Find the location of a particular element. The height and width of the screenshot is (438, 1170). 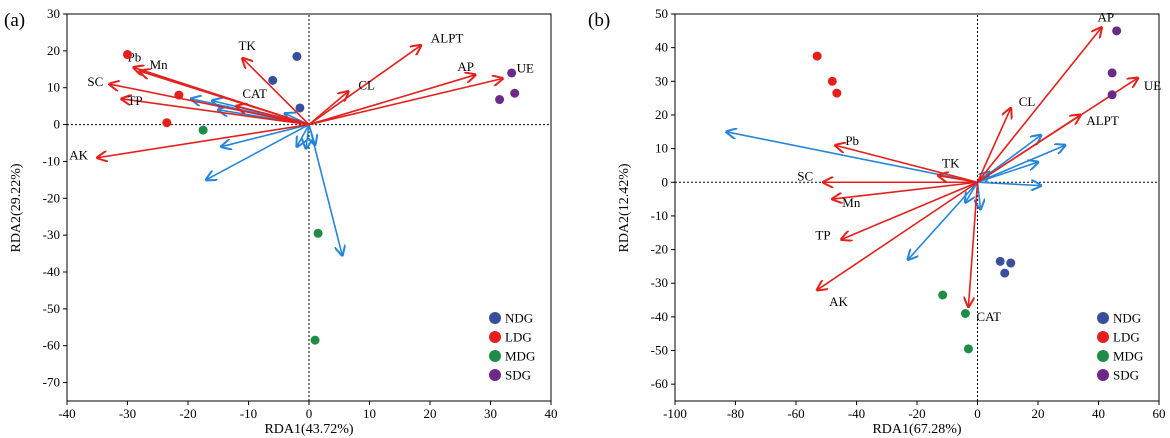

x-tick-label: -100 is located at coordinates (675, 413).